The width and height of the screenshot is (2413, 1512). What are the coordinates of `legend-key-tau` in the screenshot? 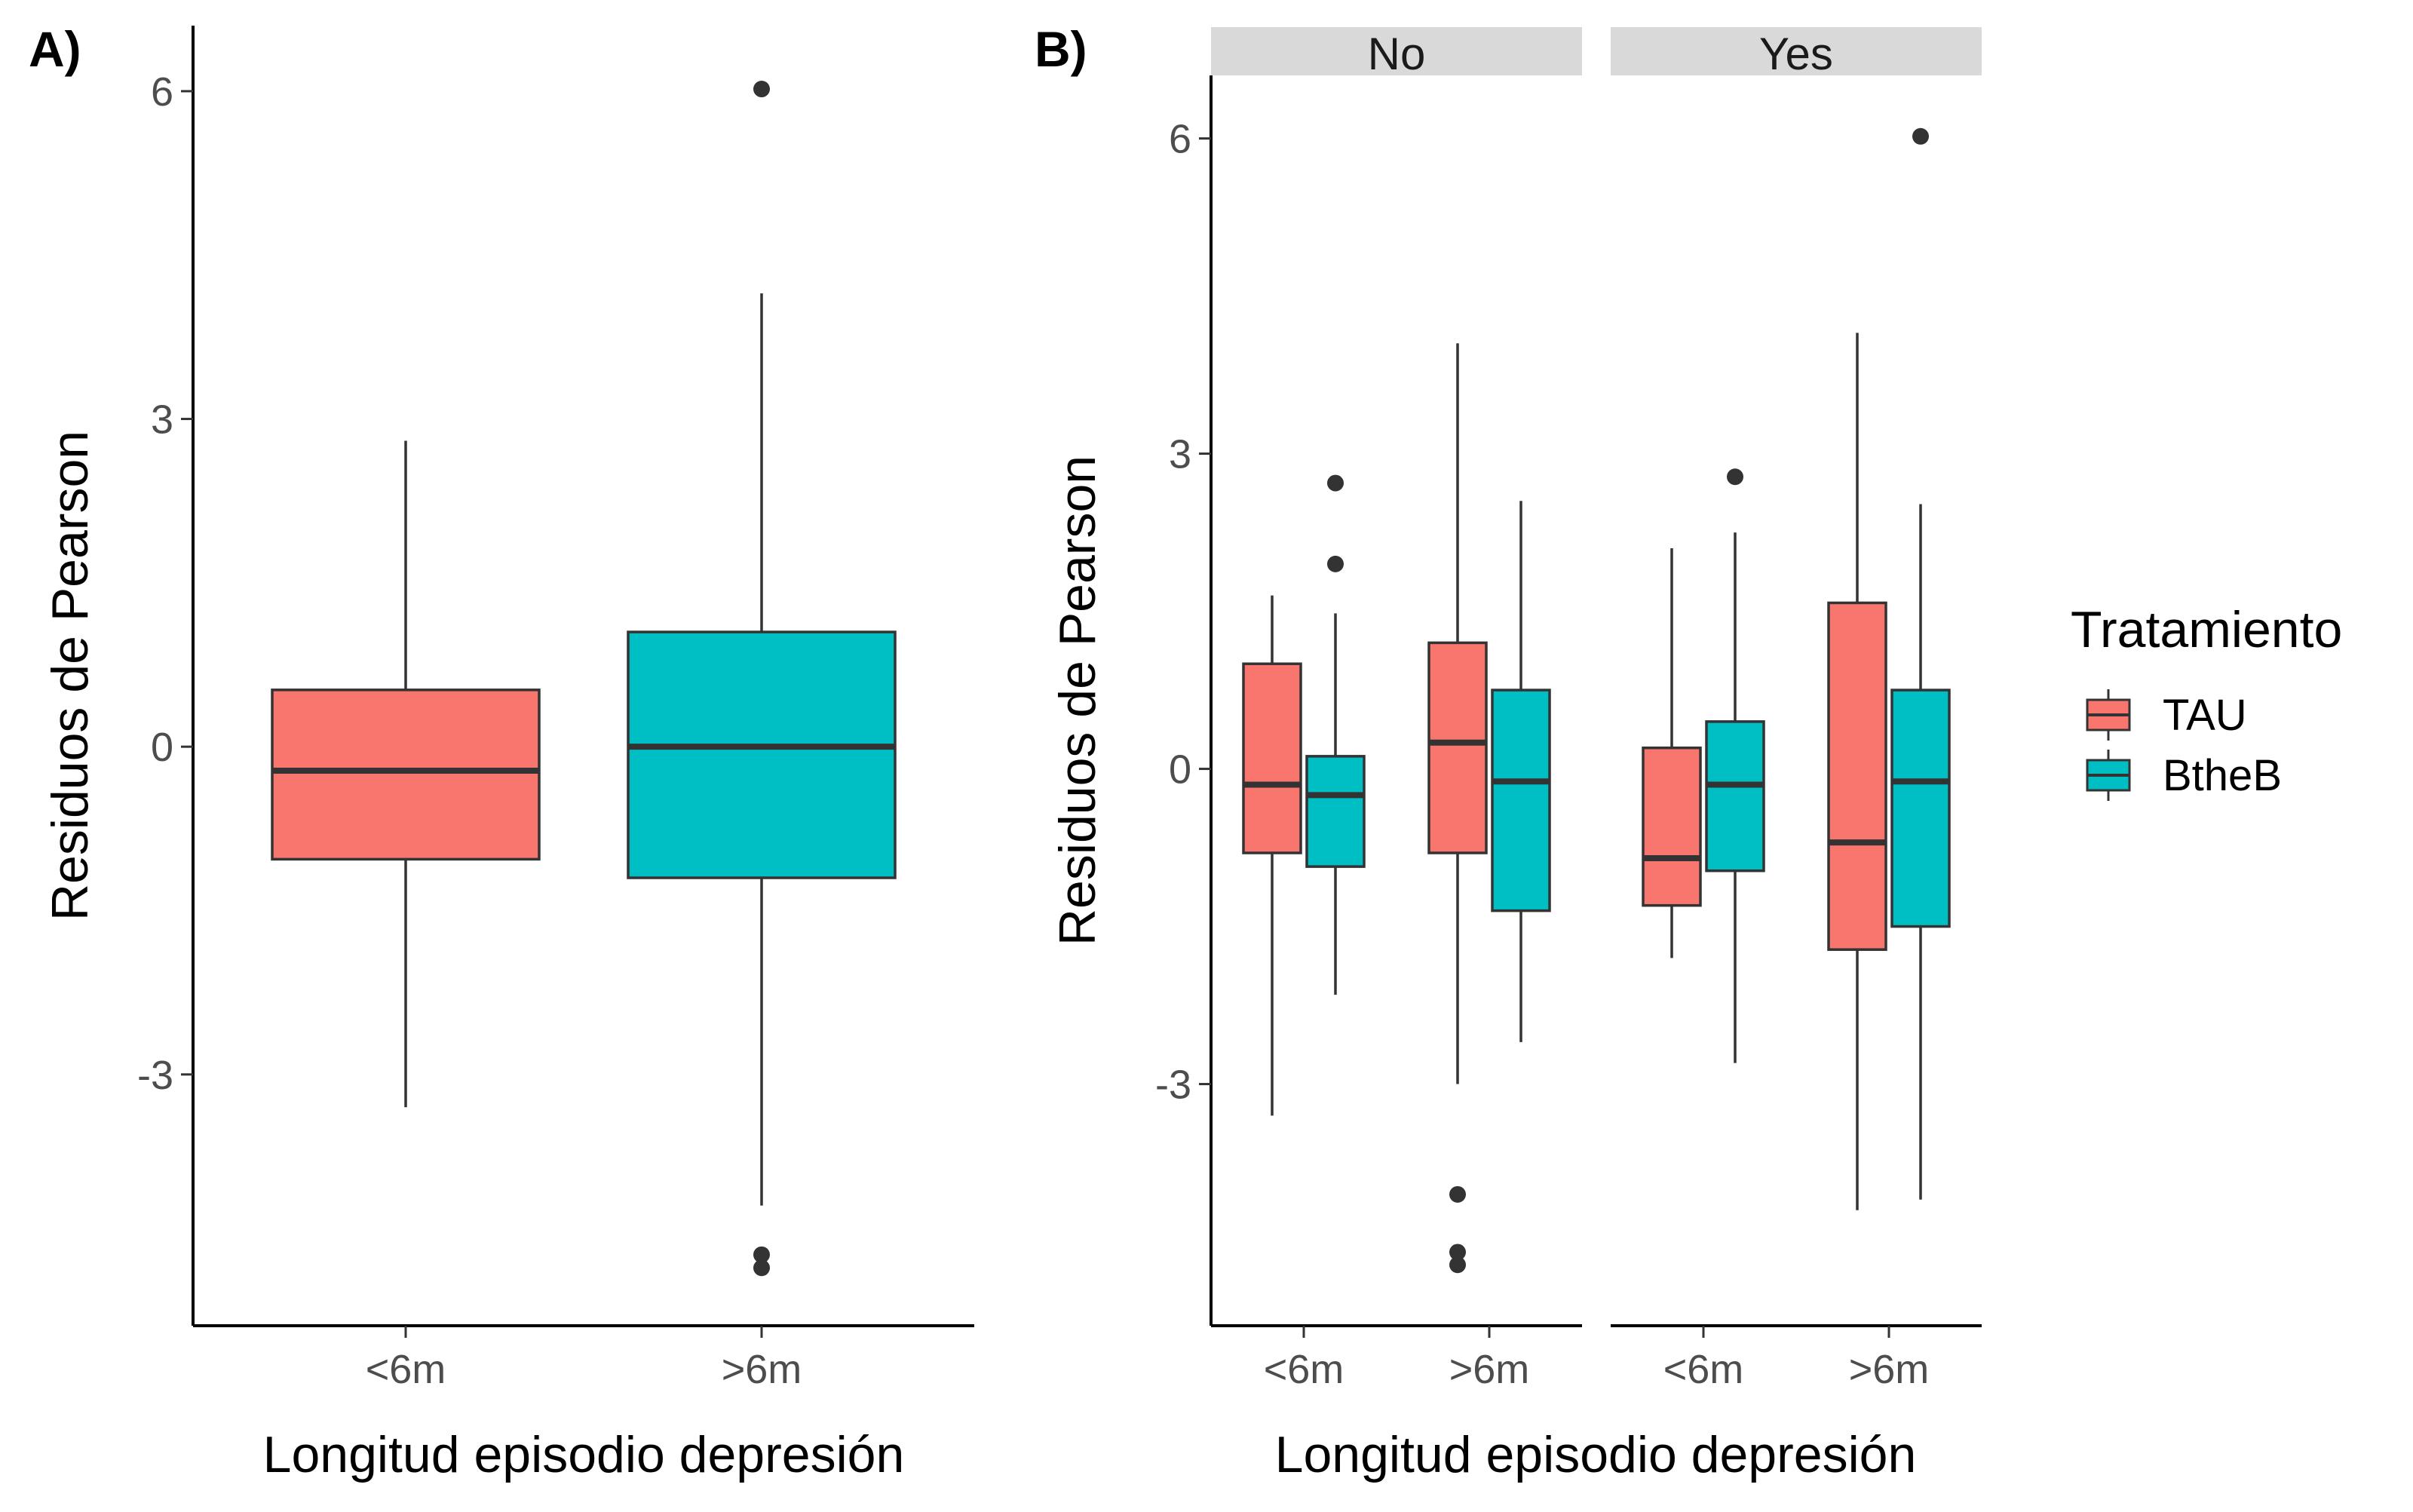 It's located at (2108, 715).